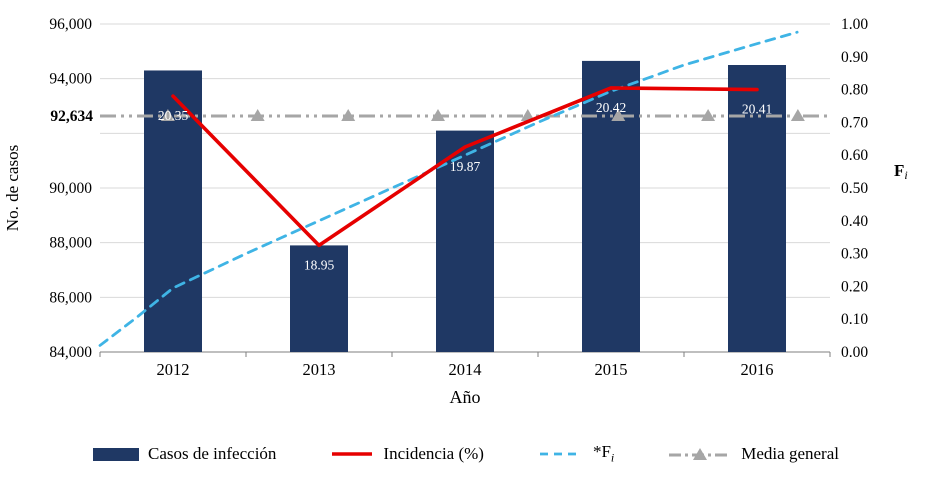 Image resolution: width=932 pixels, height=496 pixels. What do you see at coordinates (854, 24) in the screenshot?
I see `right-axis-tick-label: 1.00` at bounding box center [854, 24].